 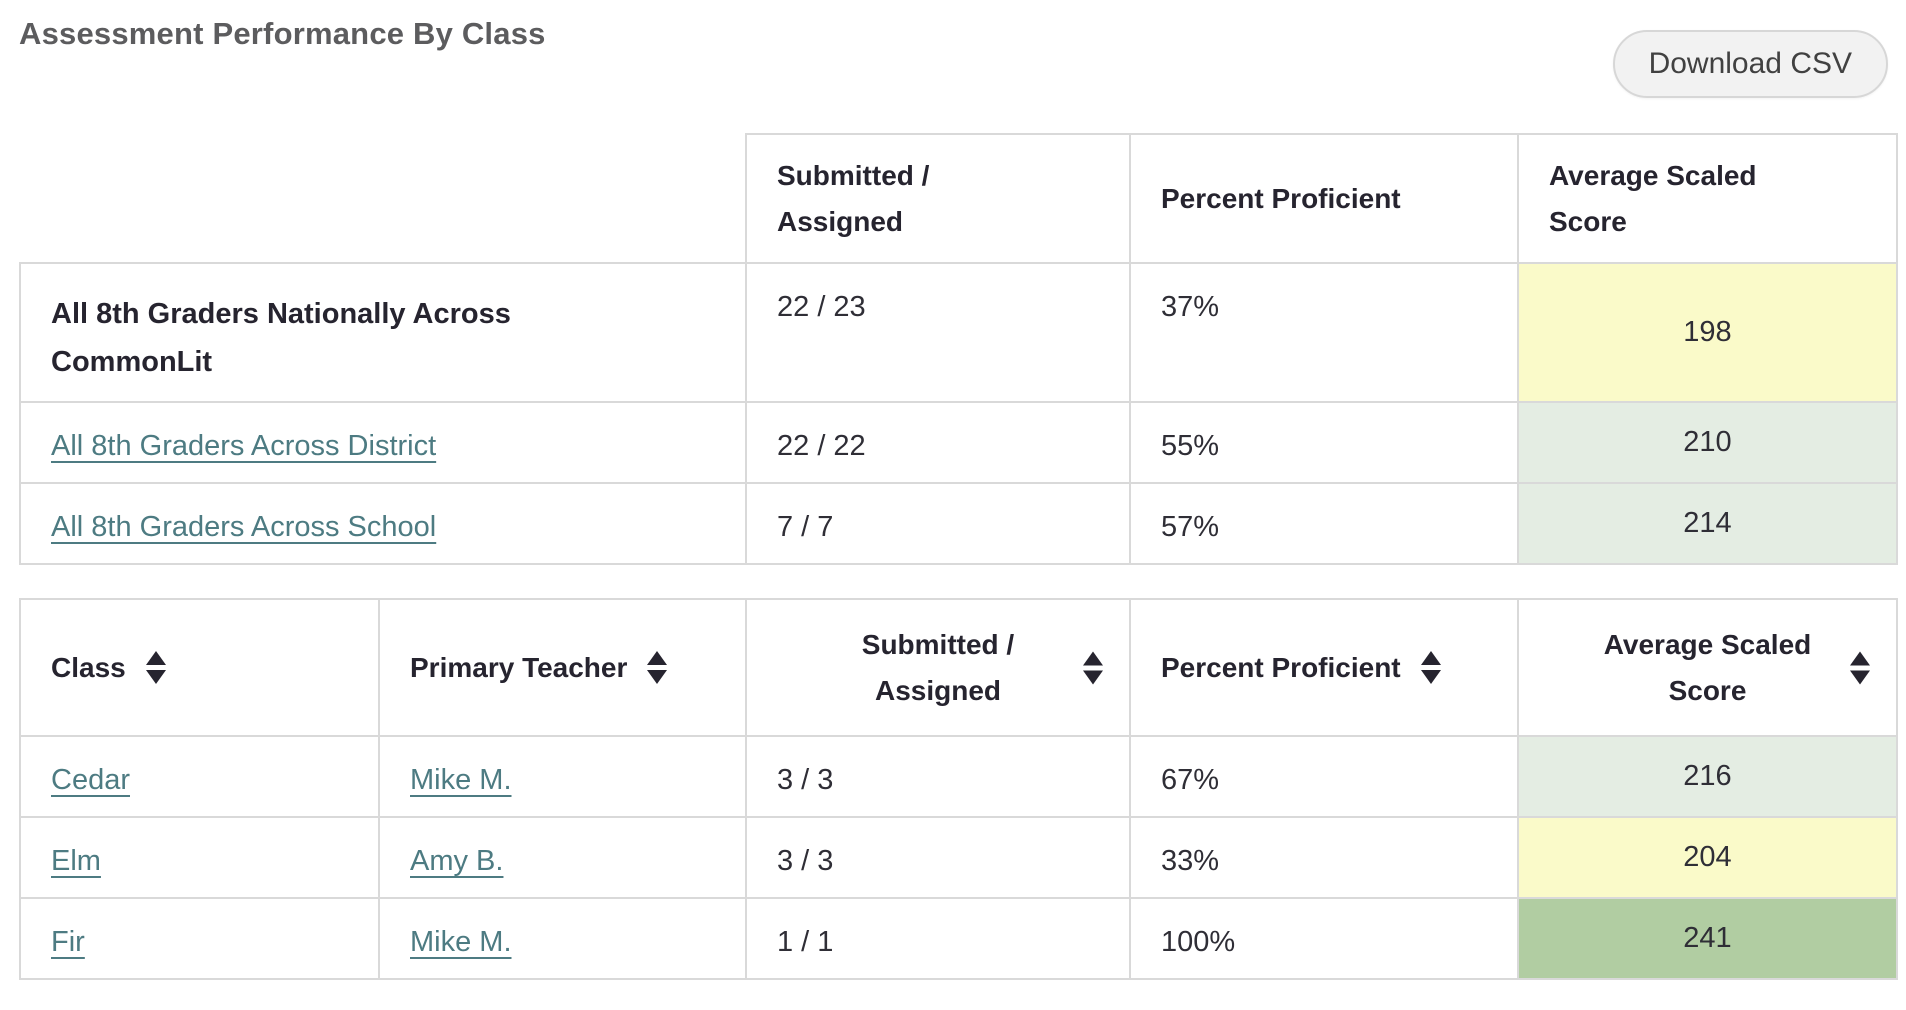 I want to click on average-scaled-score-value: 210, so click(x=1707, y=442).